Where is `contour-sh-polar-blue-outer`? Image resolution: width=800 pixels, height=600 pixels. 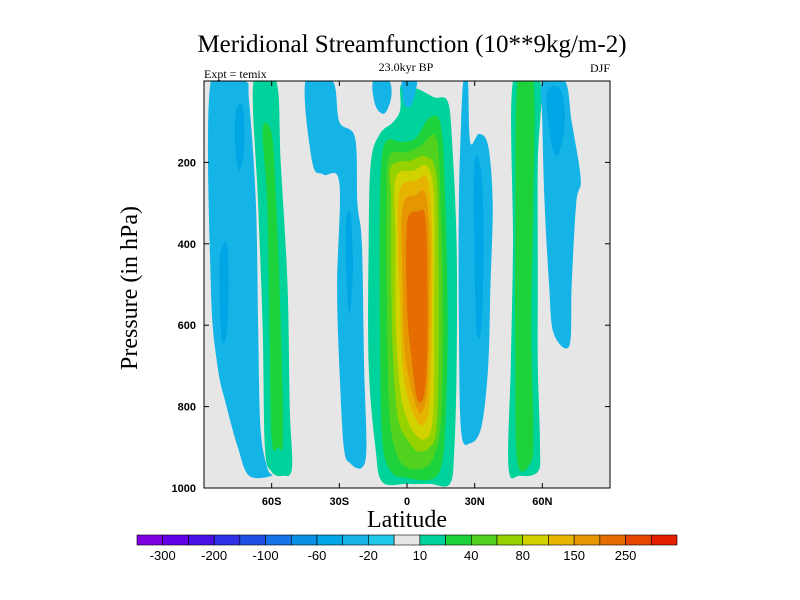 contour-sh-polar-blue-outer is located at coordinates (240, 280).